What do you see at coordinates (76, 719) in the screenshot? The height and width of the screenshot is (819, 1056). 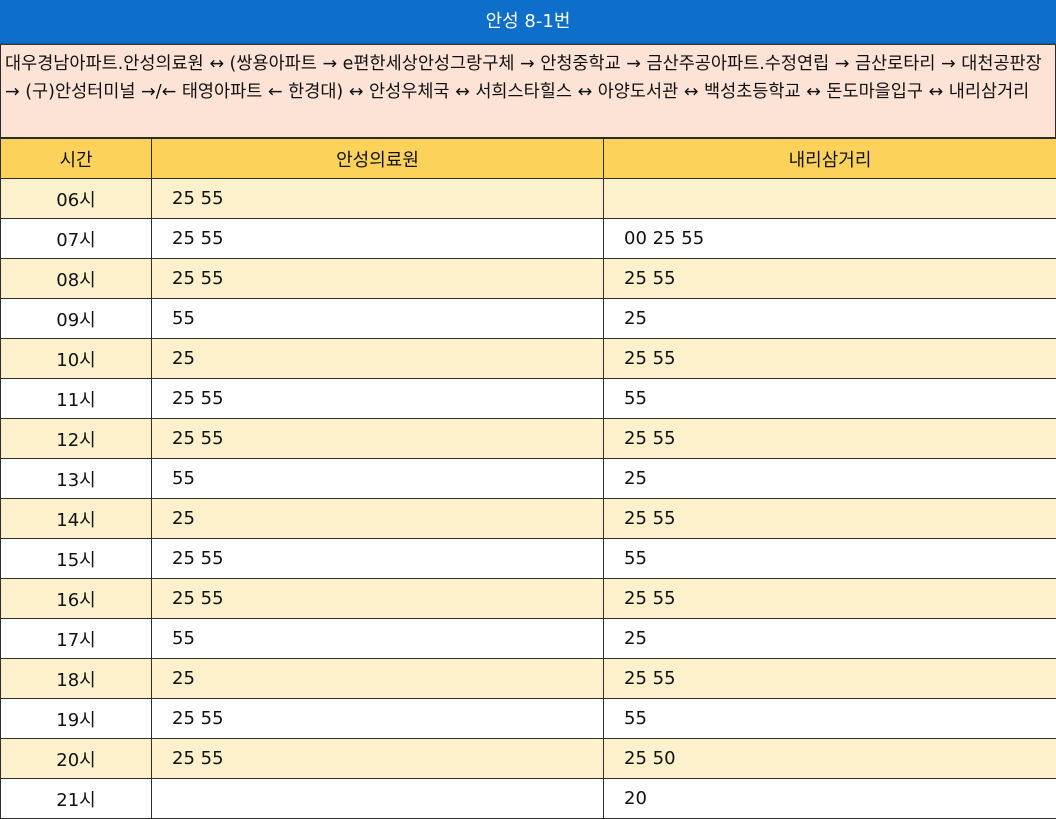 I see `hour-cell: 19시` at bounding box center [76, 719].